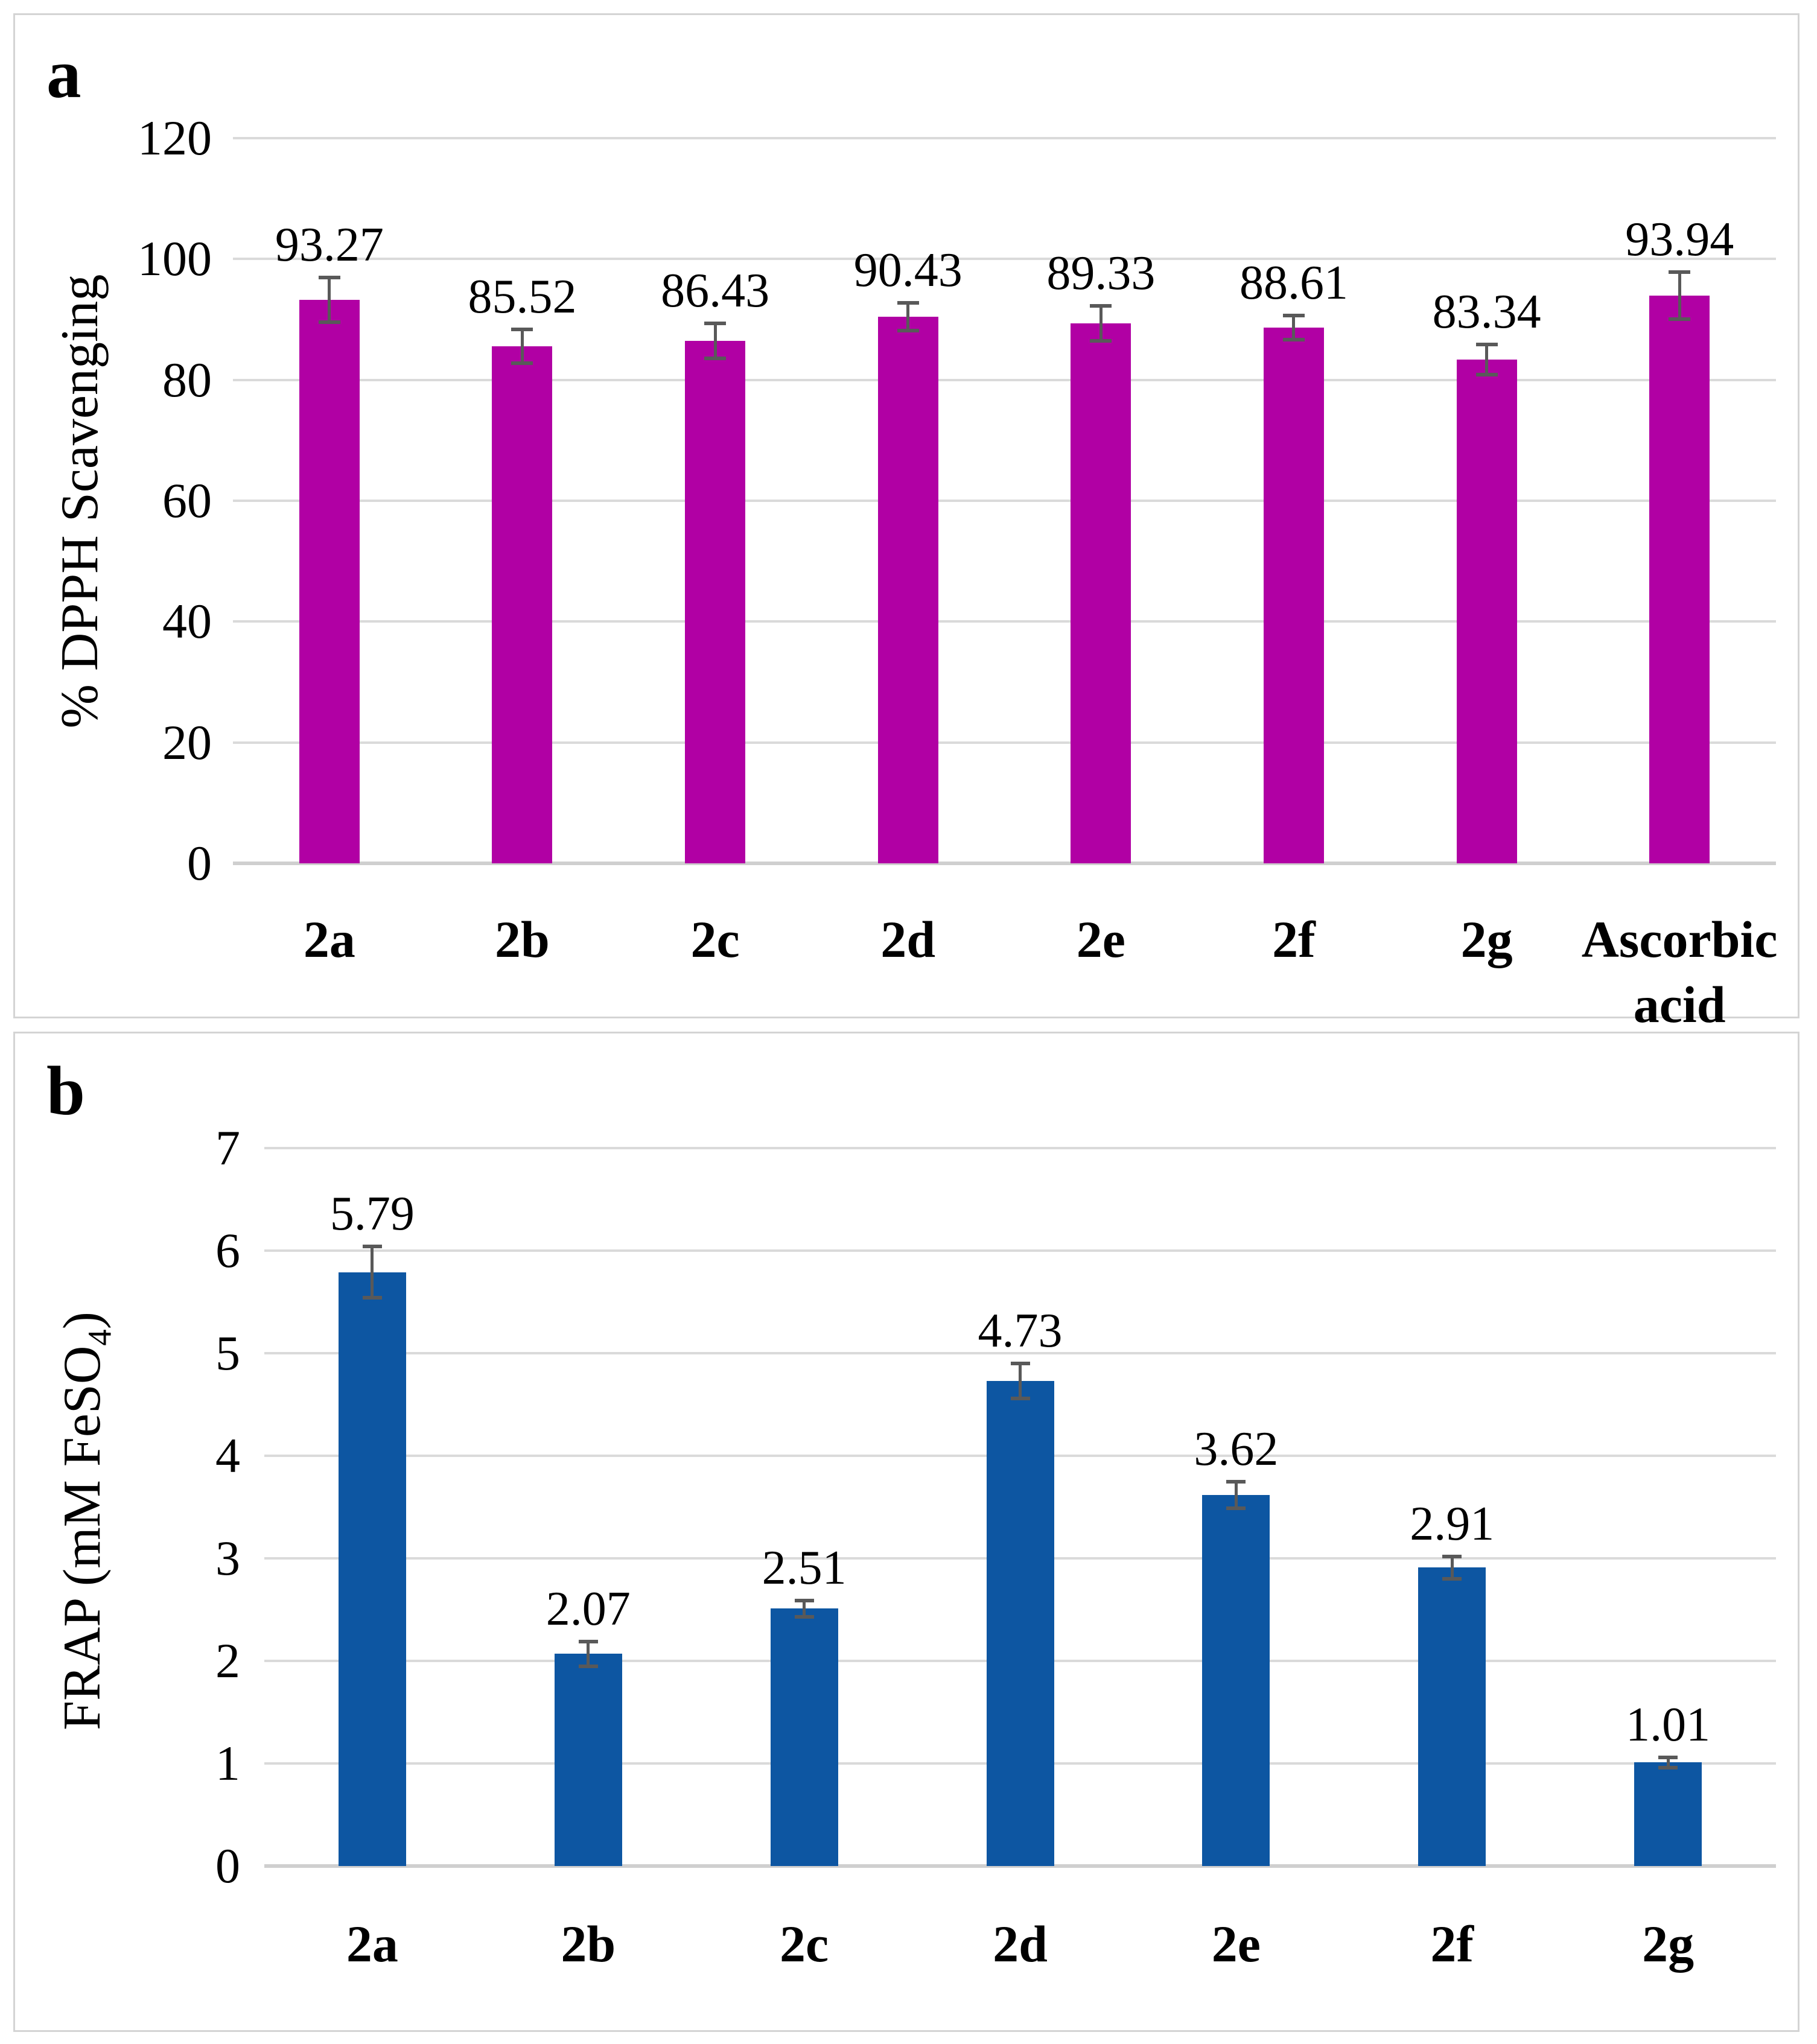  I want to click on gridline-y5, so click(1020, 1353).